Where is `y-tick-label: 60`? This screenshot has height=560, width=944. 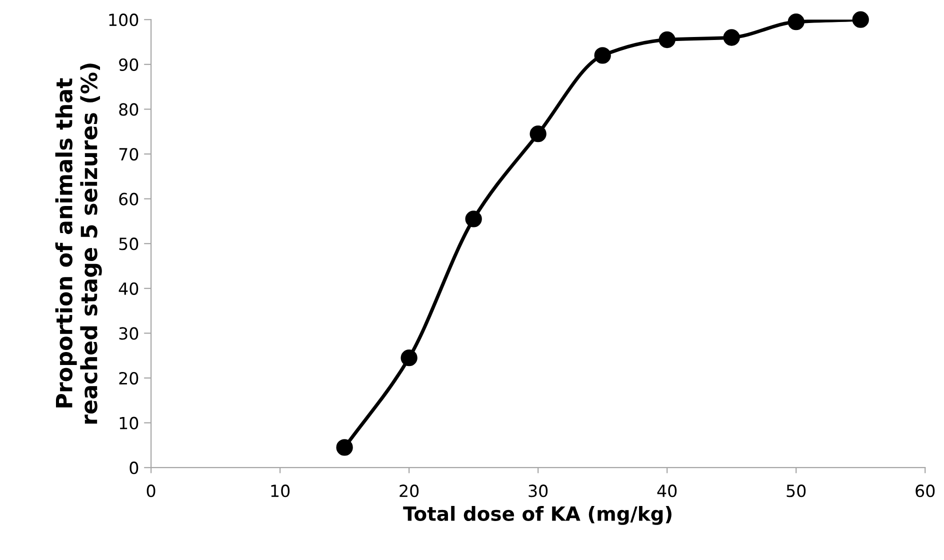 y-tick-label: 60 is located at coordinates (128, 199).